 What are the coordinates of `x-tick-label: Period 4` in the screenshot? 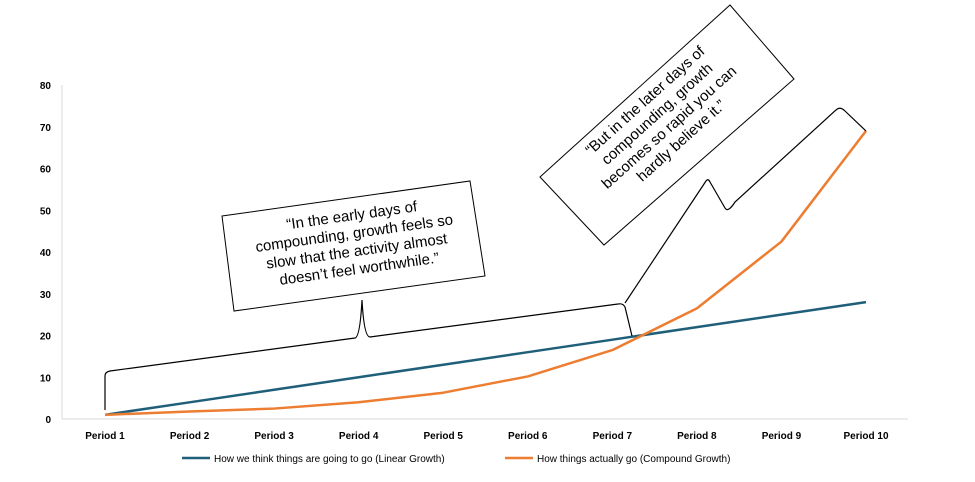 It's located at (359, 436).